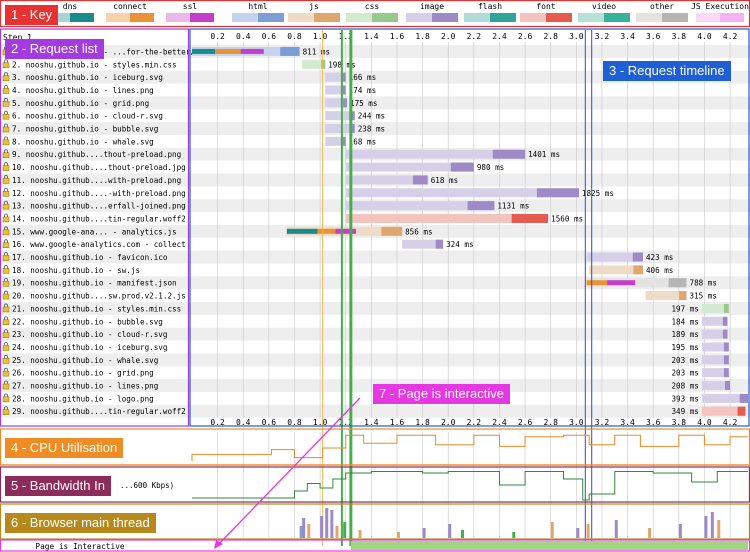 The width and height of the screenshot is (750, 552). What do you see at coordinates (190, 6) in the screenshot?
I see `legend-label-ssl: ssl` at bounding box center [190, 6].